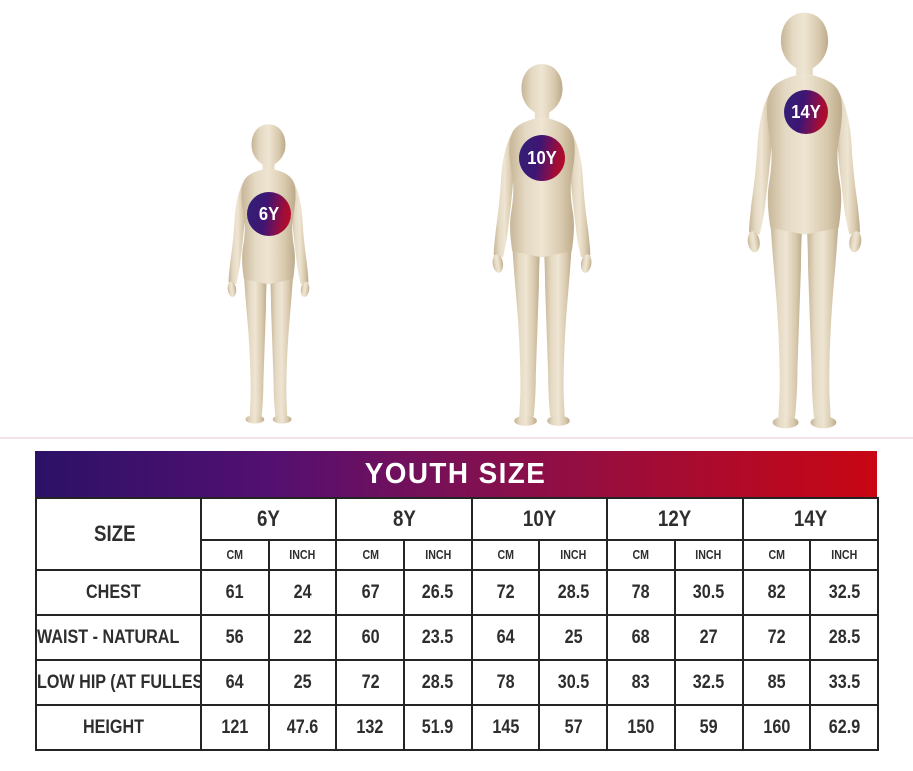 This screenshot has width=913, height=771. I want to click on size-header-cell: SIZE, so click(118, 534).